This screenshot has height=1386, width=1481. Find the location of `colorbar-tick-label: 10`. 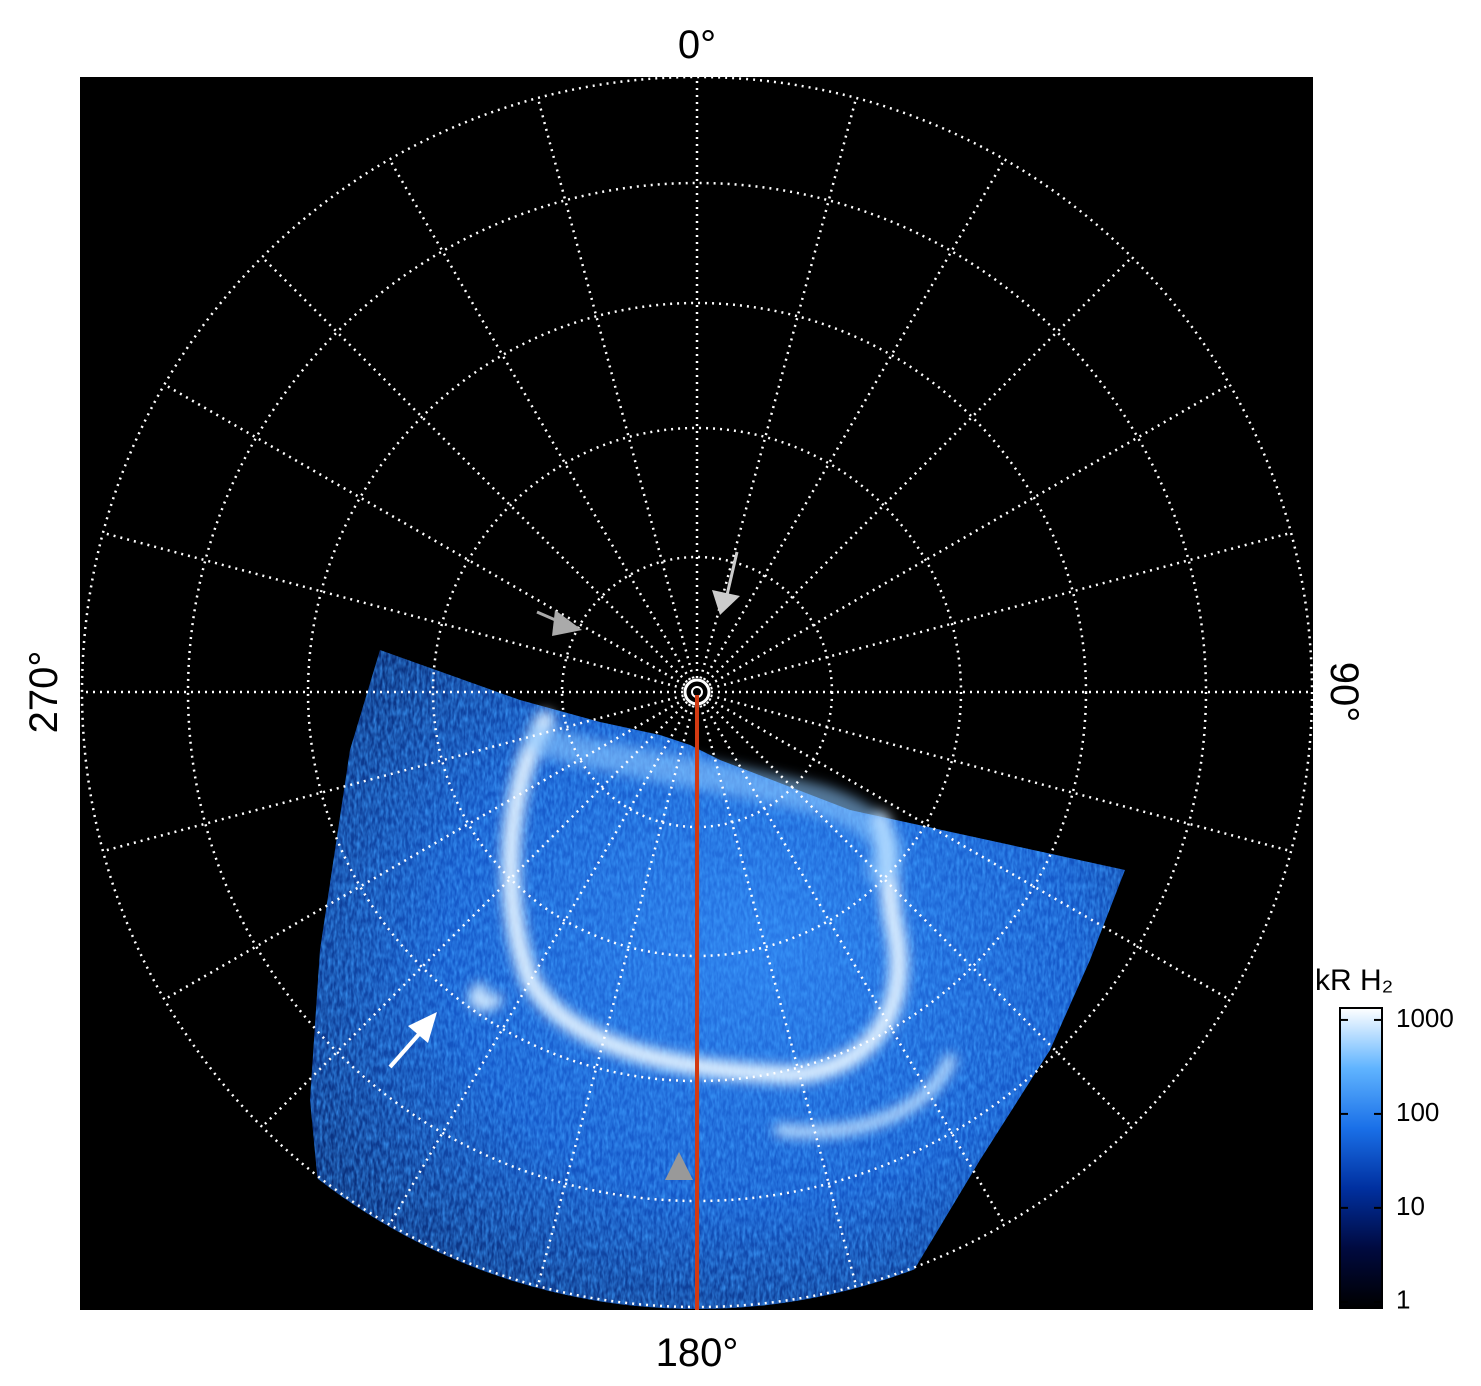

colorbar-tick-label: 10 is located at coordinates (1410, 1206).